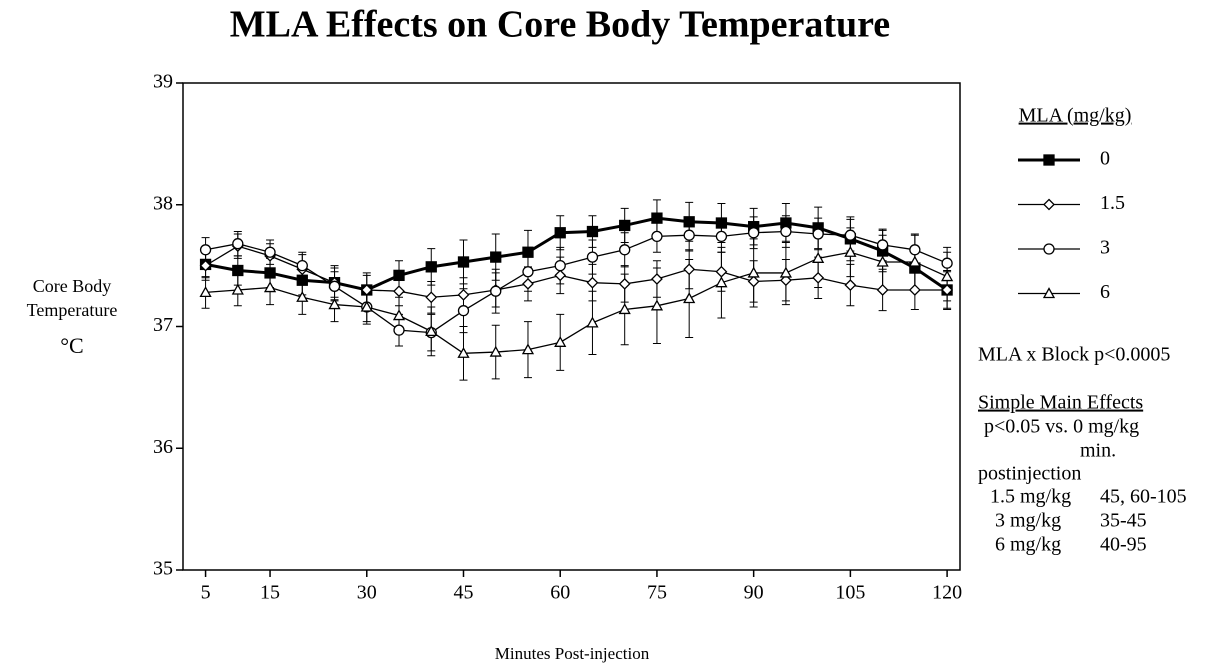 Image resolution: width=1214 pixels, height=665 pixels. I want to click on annotation: MLA x Block p<0.0005, so click(1074, 355).